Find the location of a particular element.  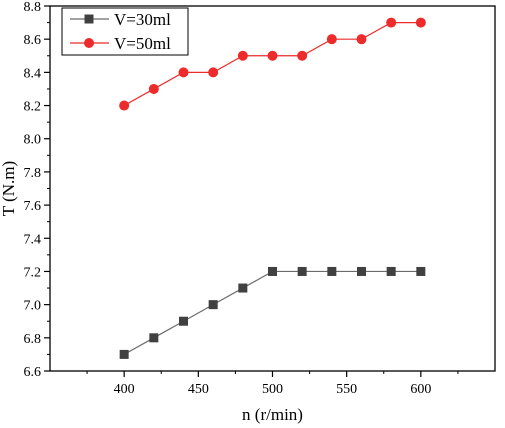

y-tick-label: 8.8 is located at coordinates (33, 7).